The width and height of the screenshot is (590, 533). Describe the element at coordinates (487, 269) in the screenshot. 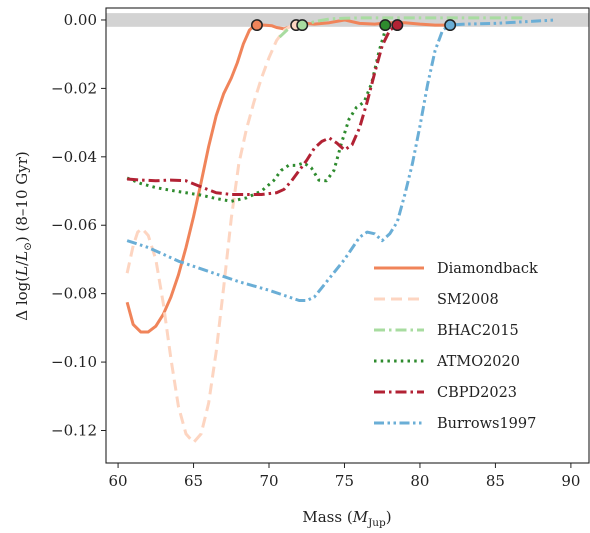

I see `legend-label-0: Diamondback` at that location.